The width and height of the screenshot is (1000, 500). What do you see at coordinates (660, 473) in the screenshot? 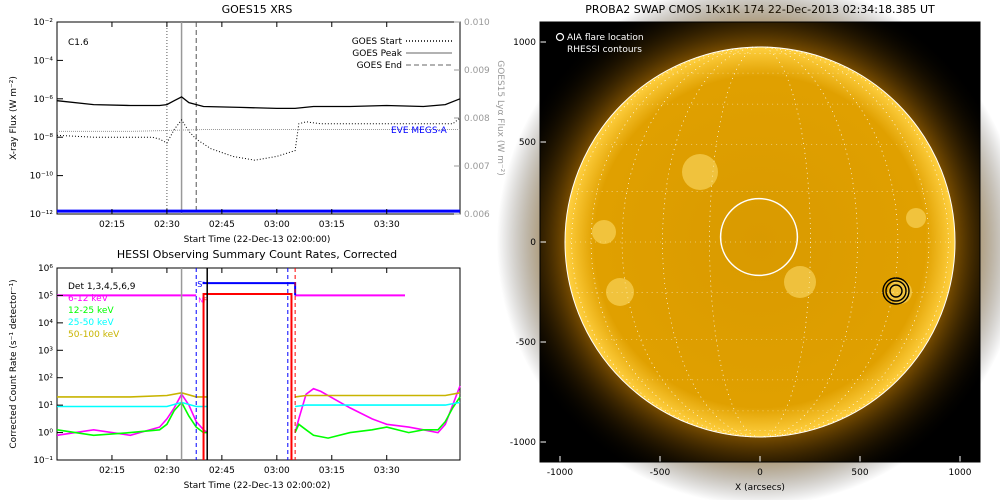
I see `swap-x-tick-label: -500` at bounding box center [660, 473].